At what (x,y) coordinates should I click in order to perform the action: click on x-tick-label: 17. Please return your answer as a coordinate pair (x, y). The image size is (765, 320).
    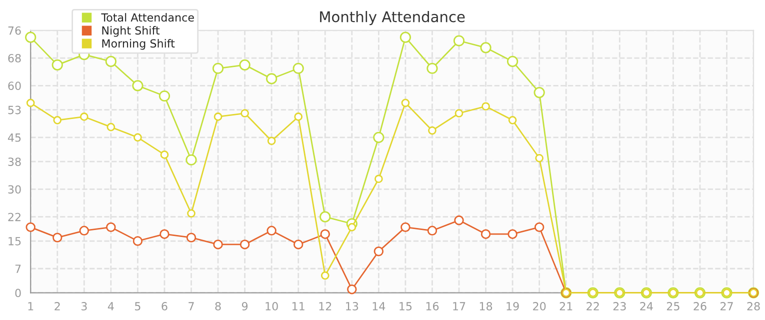
    Looking at the image, I should click on (459, 306).